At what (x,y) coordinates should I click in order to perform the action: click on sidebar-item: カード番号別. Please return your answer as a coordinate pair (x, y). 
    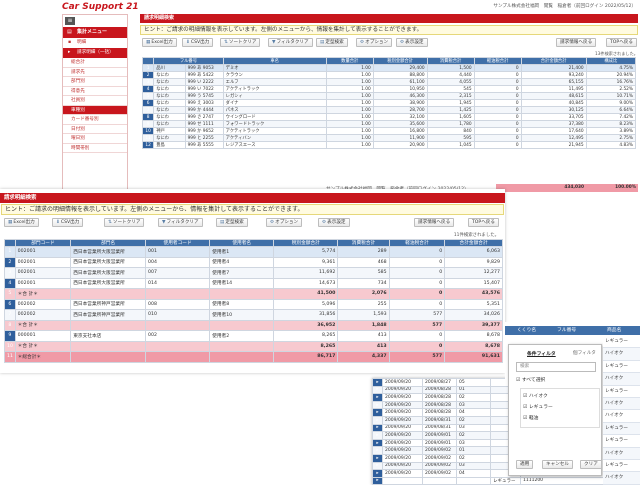
    Looking at the image, I should click on (95, 120).